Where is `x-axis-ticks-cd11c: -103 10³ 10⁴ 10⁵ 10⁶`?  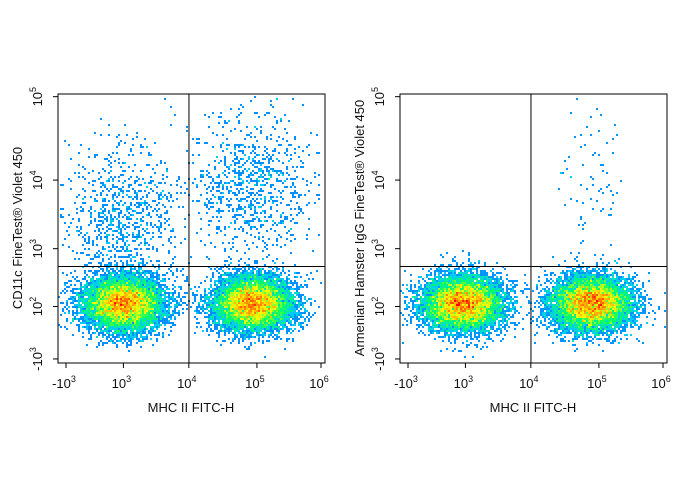 x-axis-ticks-cd11c: -103 10³ 10⁴ 10⁵ 10⁶ is located at coordinates (190, 377).